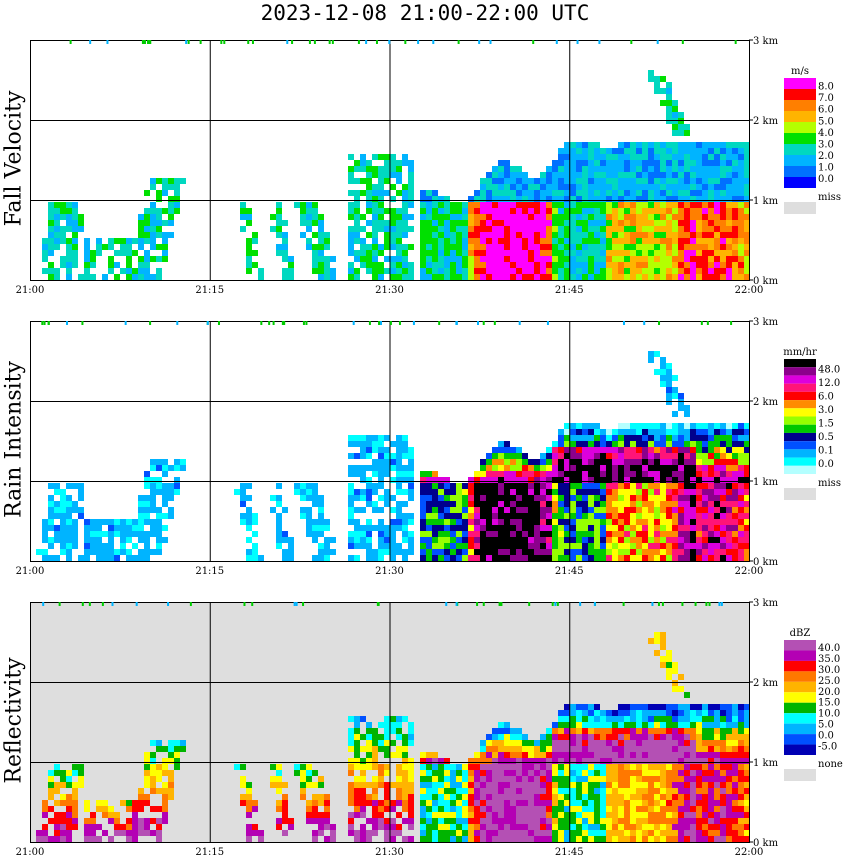 The image size is (850, 868). I want to click on colorbar-swatch, so click(800, 182).